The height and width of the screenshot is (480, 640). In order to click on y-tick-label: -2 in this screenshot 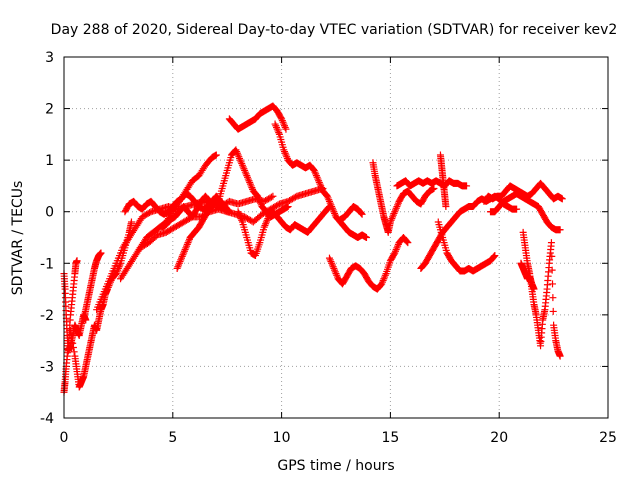, I will do `click(47, 316)`.